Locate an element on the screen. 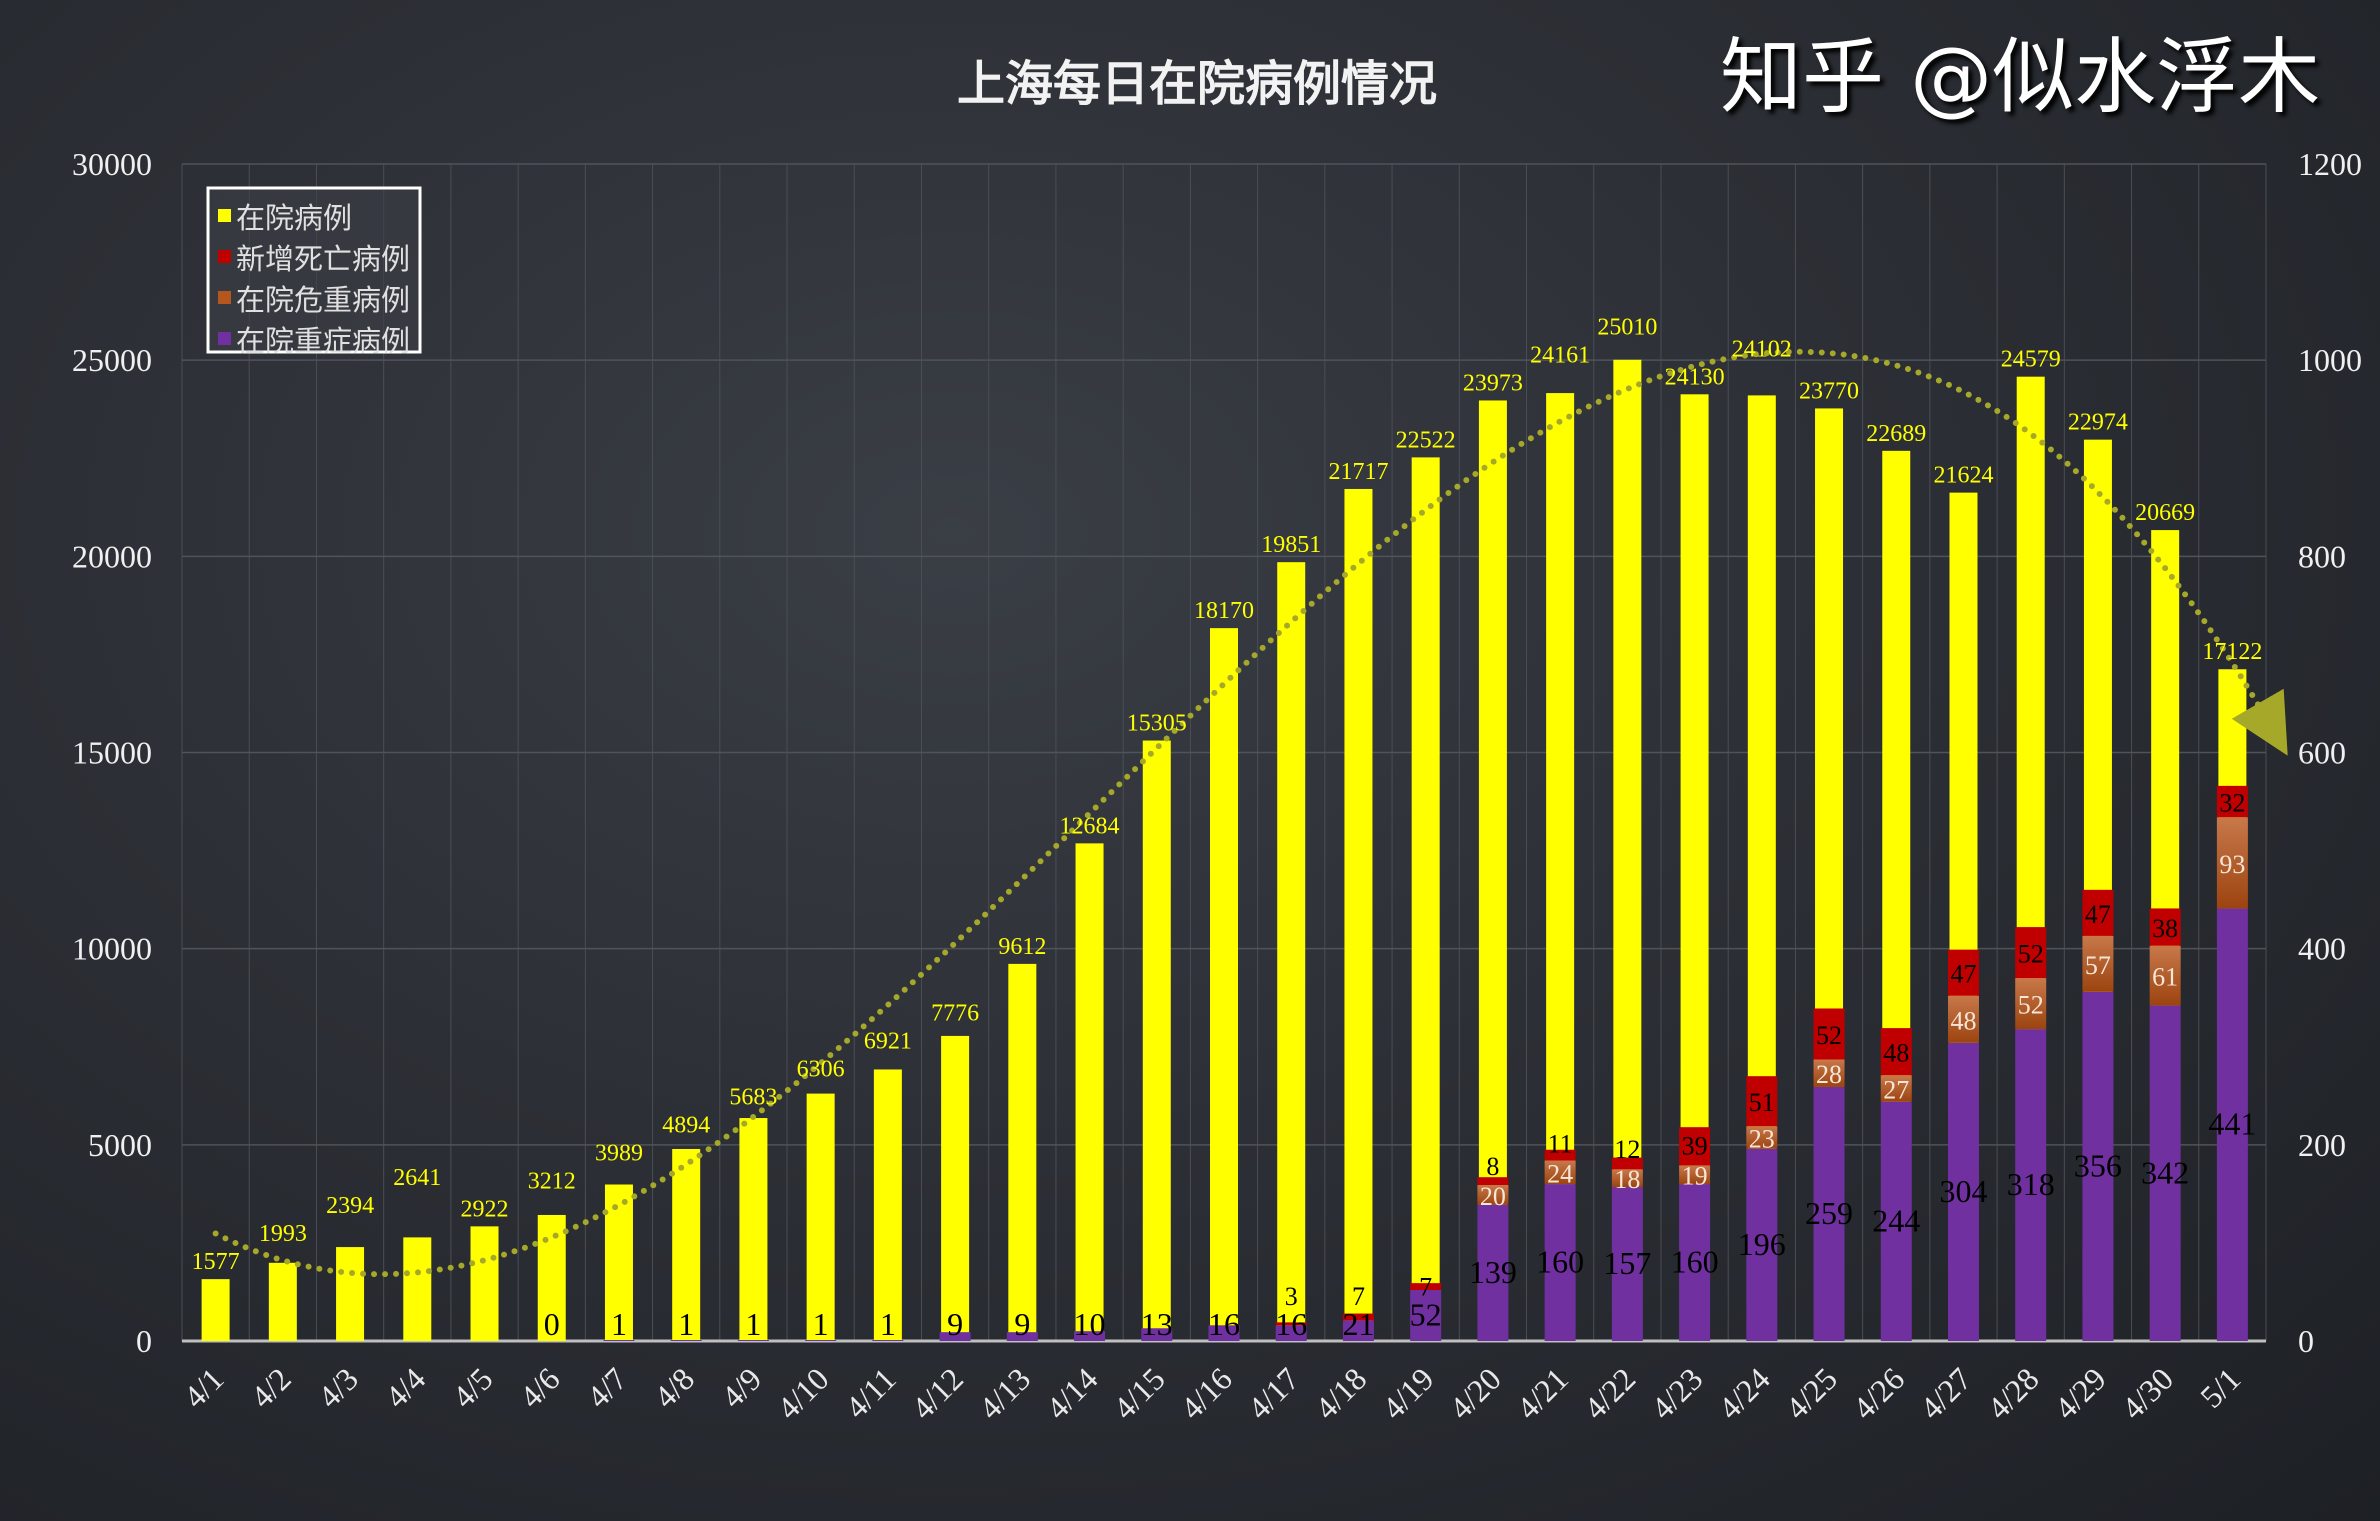 The height and width of the screenshot is (1521, 2380). y-left-tick-label: 5000 is located at coordinates (120, 1145).